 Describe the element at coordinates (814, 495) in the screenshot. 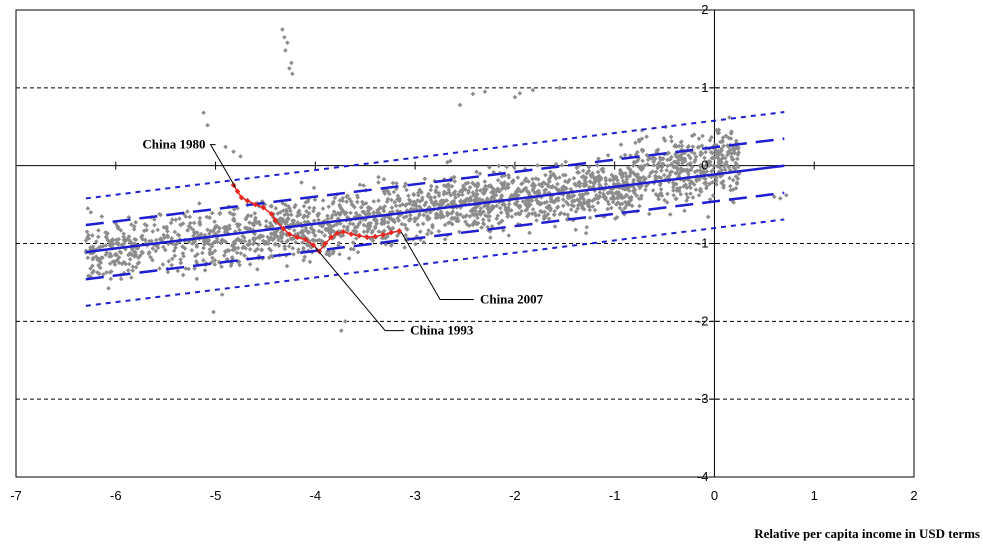

I see `x-tick-label: 1` at that location.